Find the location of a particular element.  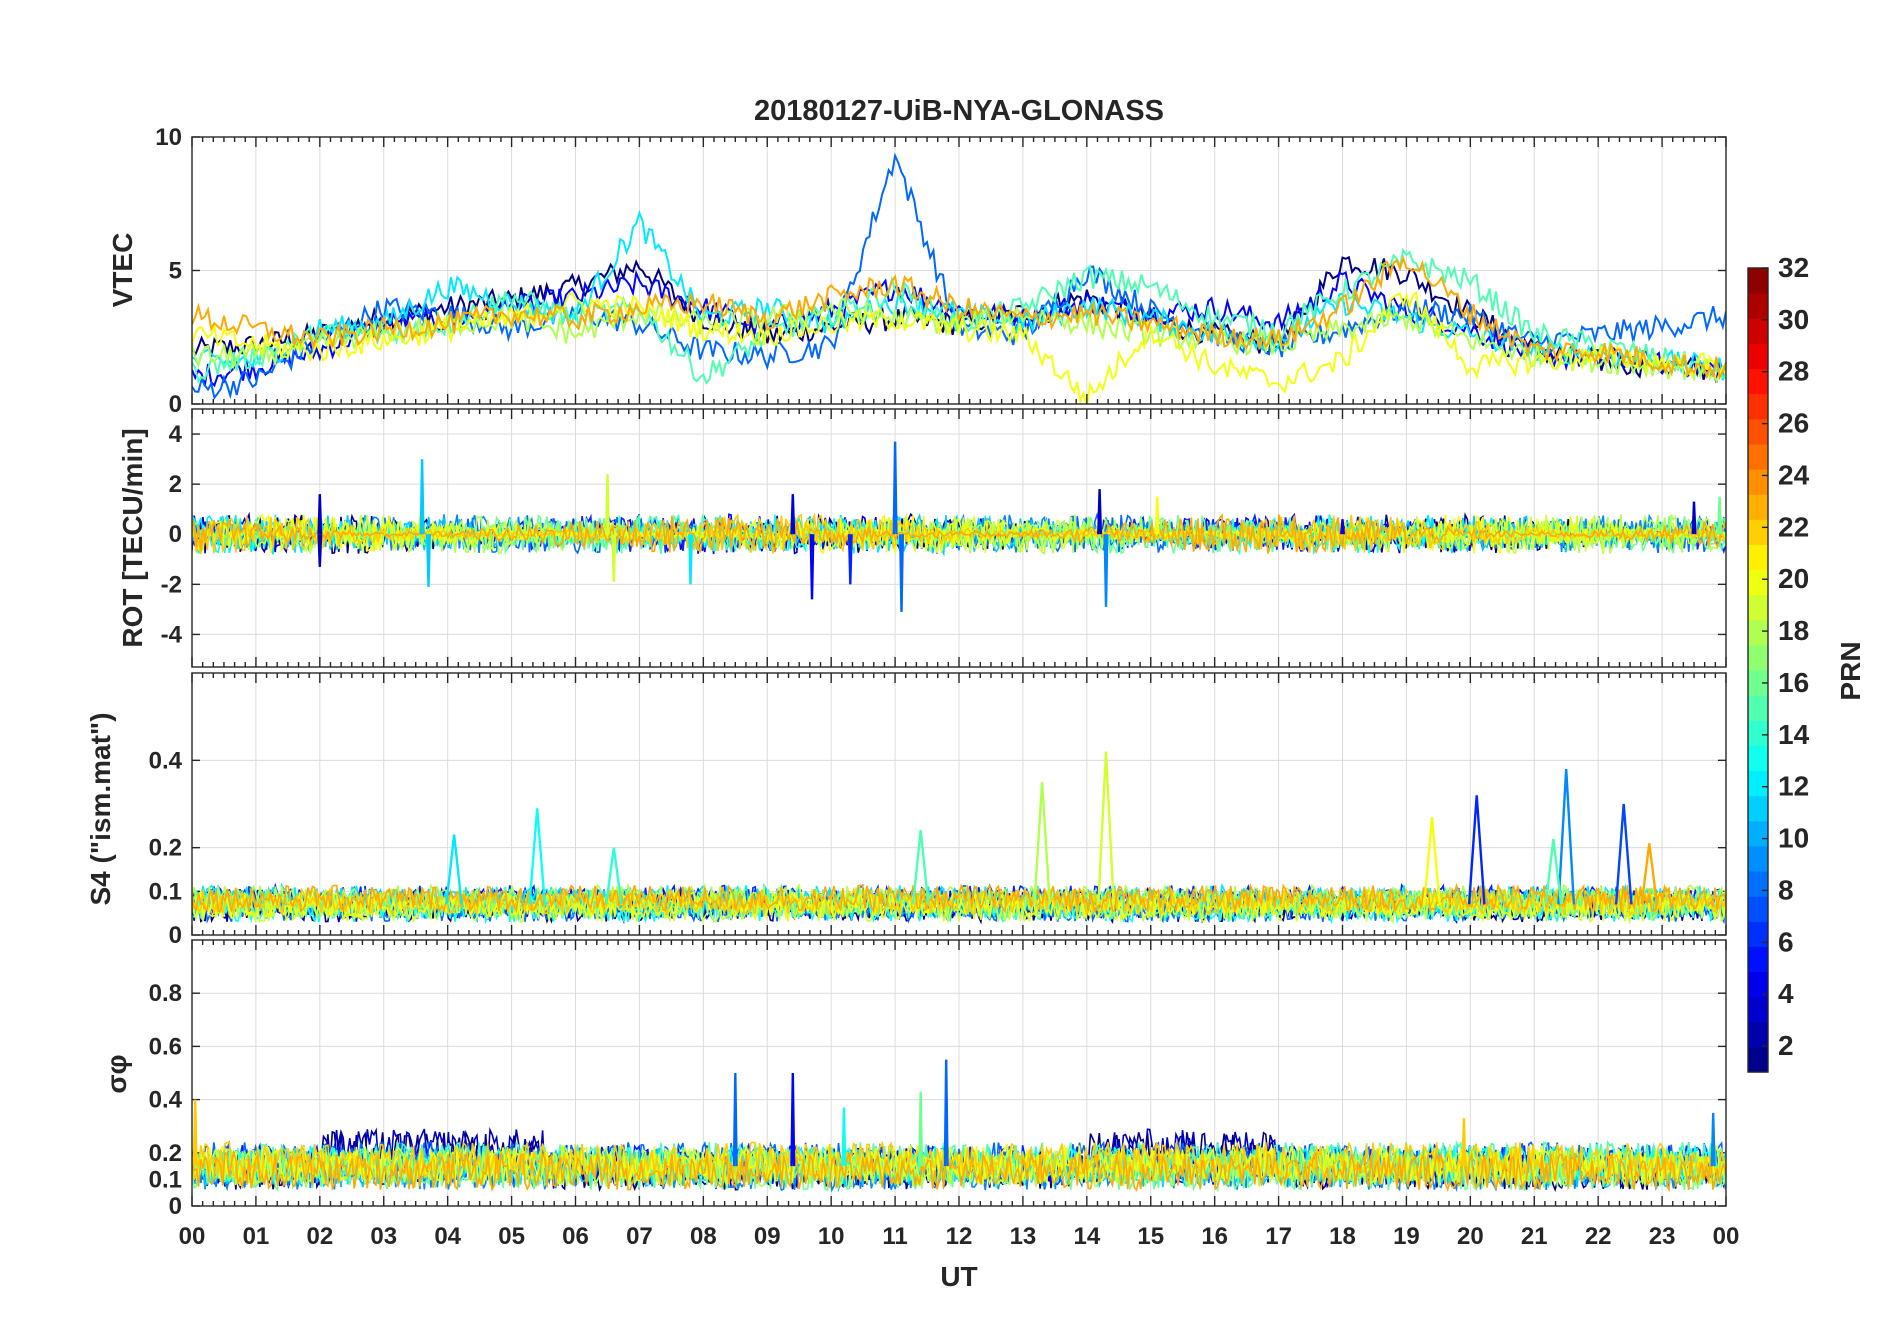

colorbar-tick-label: 28 is located at coordinates (1793, 371).